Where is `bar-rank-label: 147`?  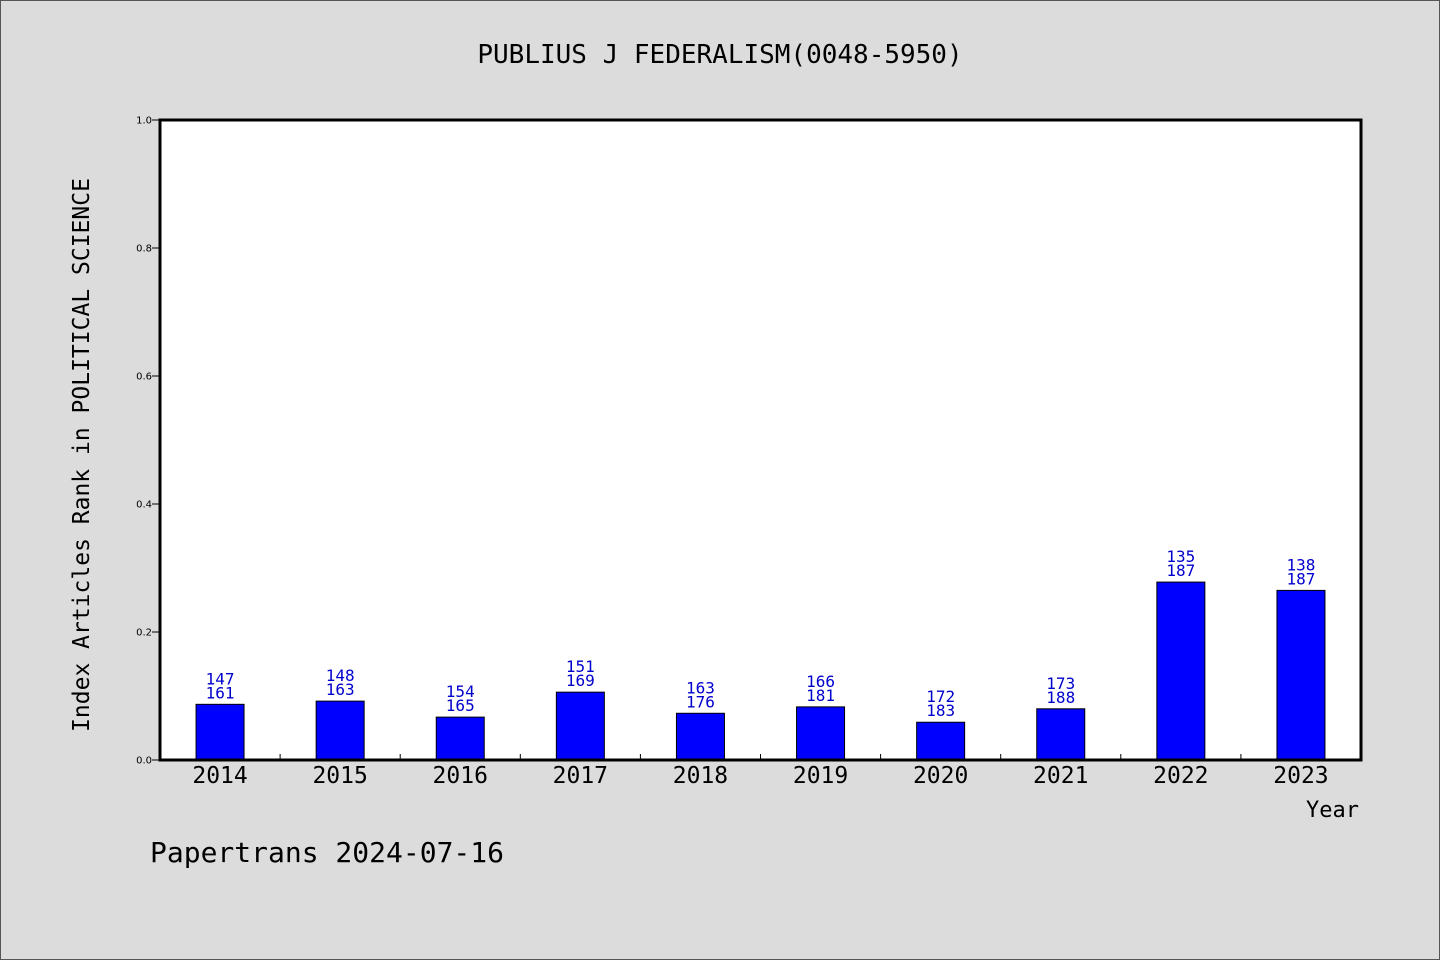
bar-rank-label: 147 is located at coordinates (220, 678).